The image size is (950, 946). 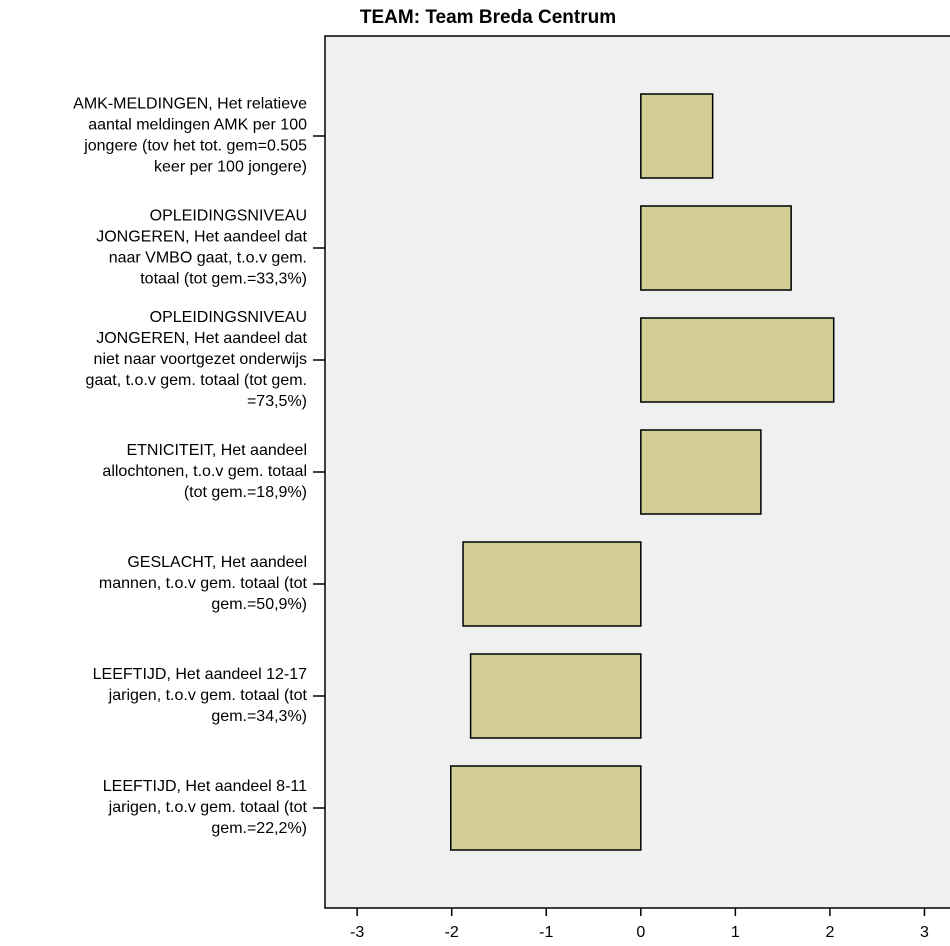 What do you see at coordinates (223, 279) in the screenshot?
I see `y-tick-label: totaal (tot gem.=33,3%)` at bounding box center [223, 279].